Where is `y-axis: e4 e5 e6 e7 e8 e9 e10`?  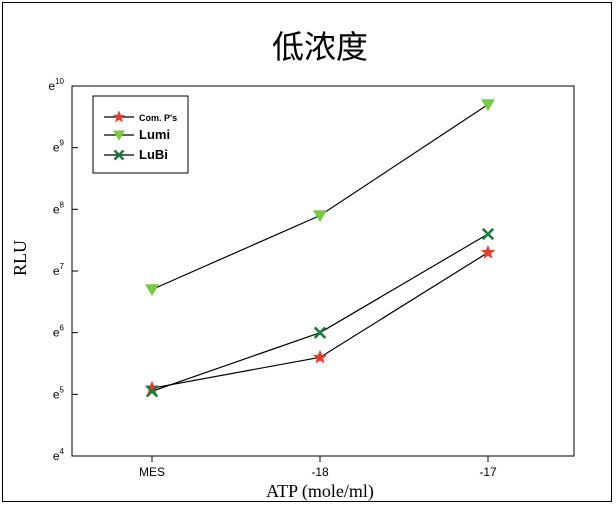 y-axis: e4 e5 e6 e7 e8 e9 e10 is located at coordinates (63, 270).